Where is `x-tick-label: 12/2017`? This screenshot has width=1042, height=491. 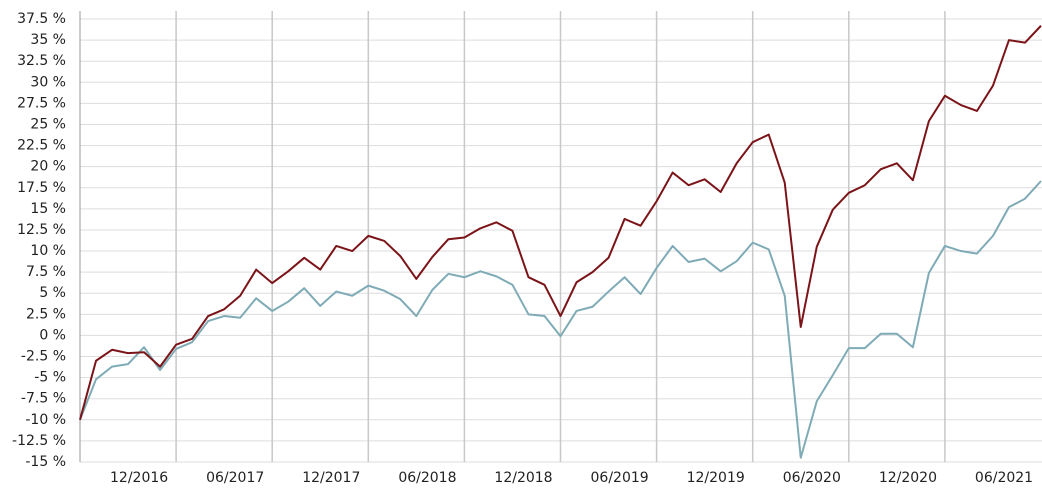
x-tick-label: 12/2017 is located at coordinates (331, 478).